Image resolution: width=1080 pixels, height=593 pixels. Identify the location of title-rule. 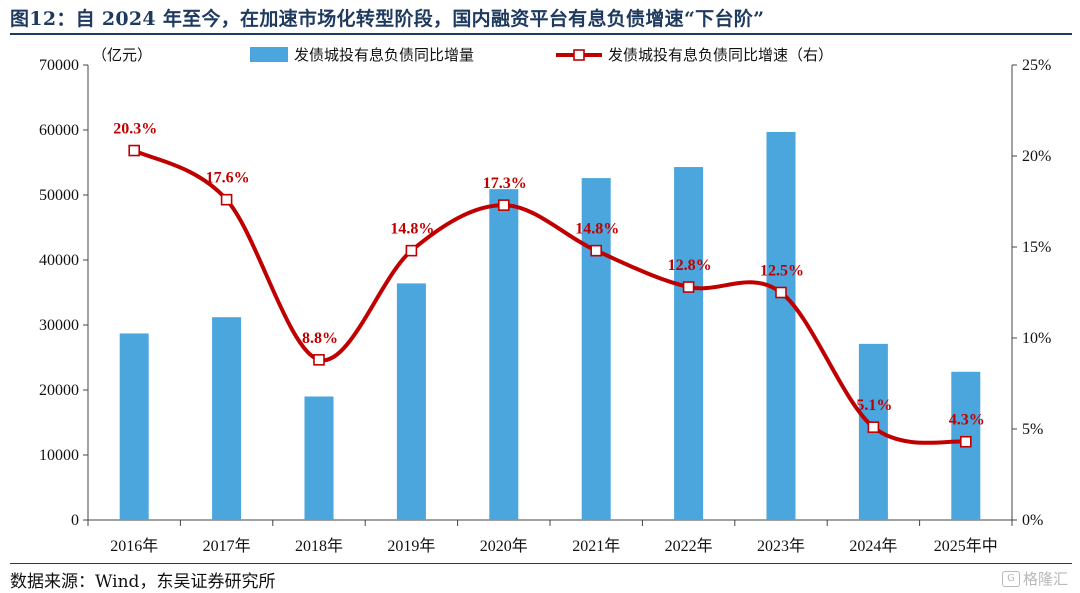
(541, 34).